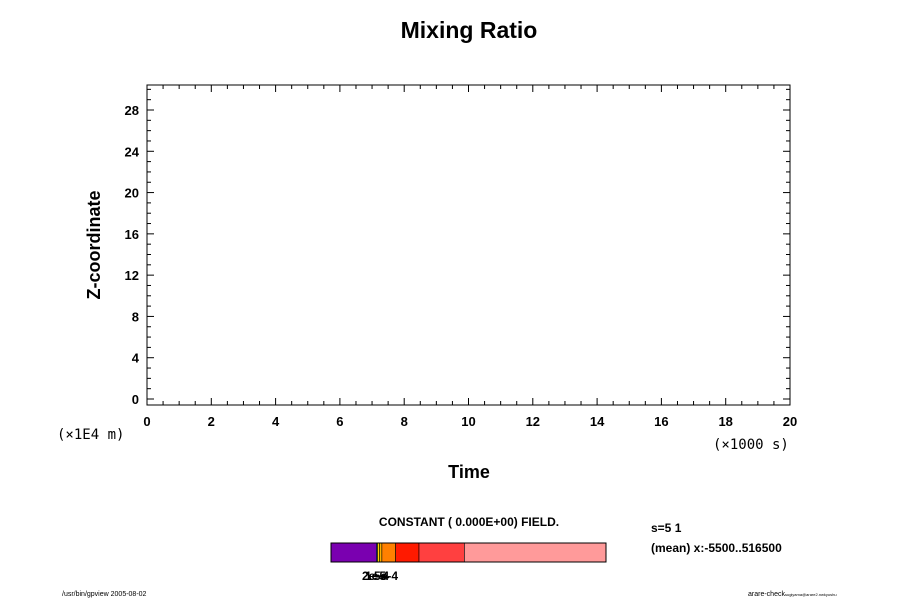 The height and width of the screenshot is (600, 900). What do you see at coordinates (404, 421) in the screenshot?
I see `x-tick-label: 8` at bounding box center [404, 421].